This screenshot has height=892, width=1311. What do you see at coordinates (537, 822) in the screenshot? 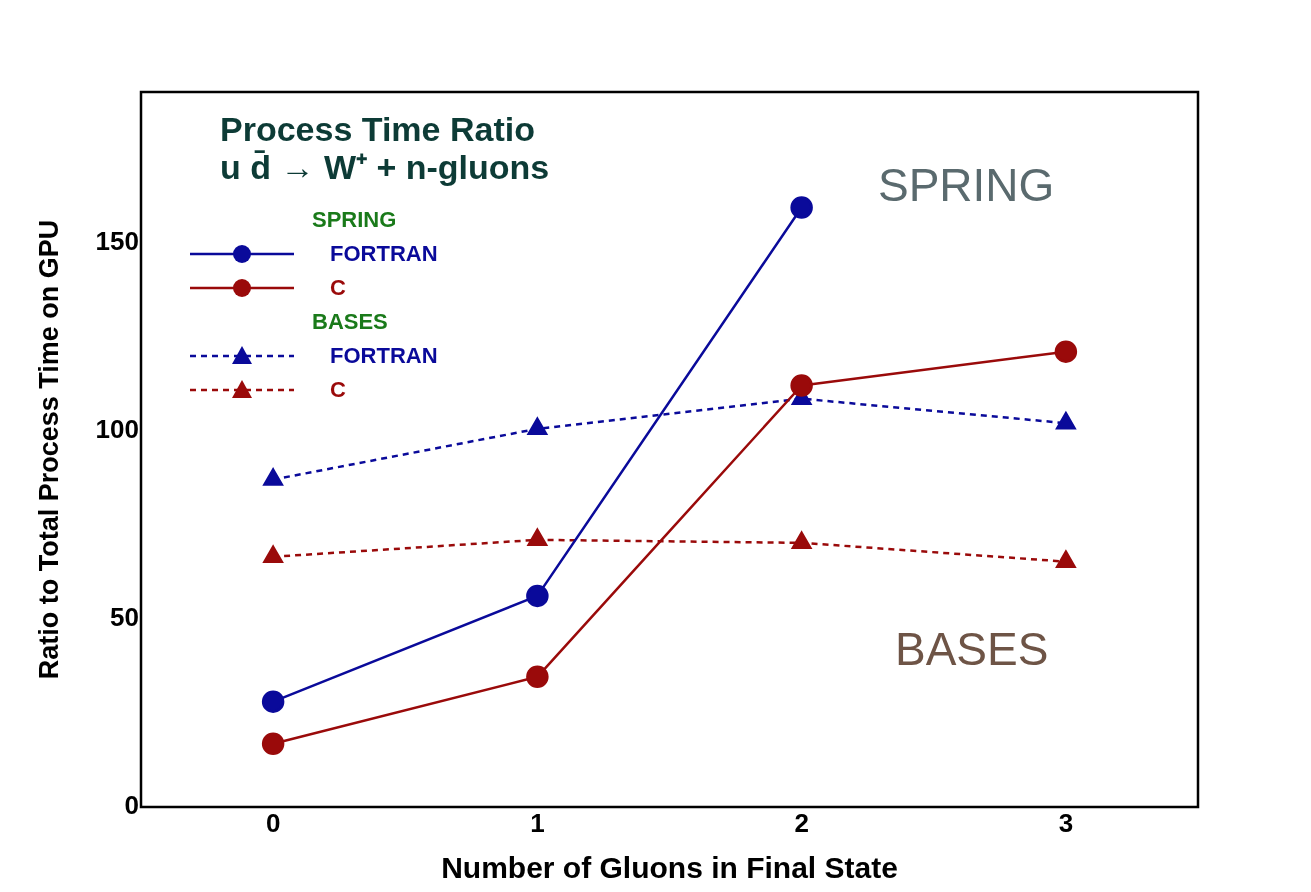
I see `x-tick-label: 1` at bounding box center [537, 822].